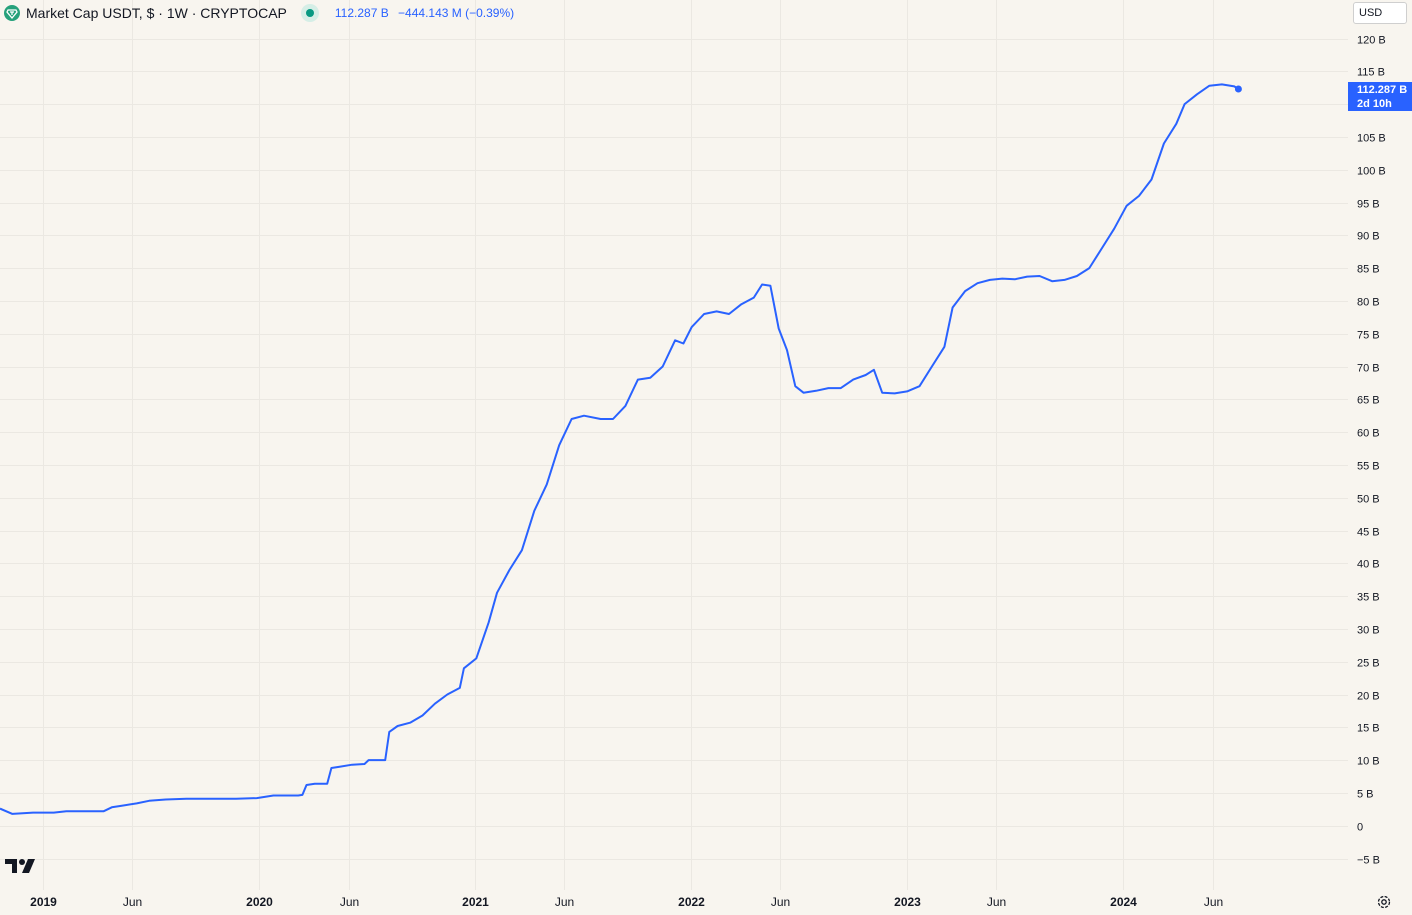 The image size is (1412, 915). Describe the element at coordinates (1360, 828) in the screenshot. I see `y-tick-label: 0` at that location.